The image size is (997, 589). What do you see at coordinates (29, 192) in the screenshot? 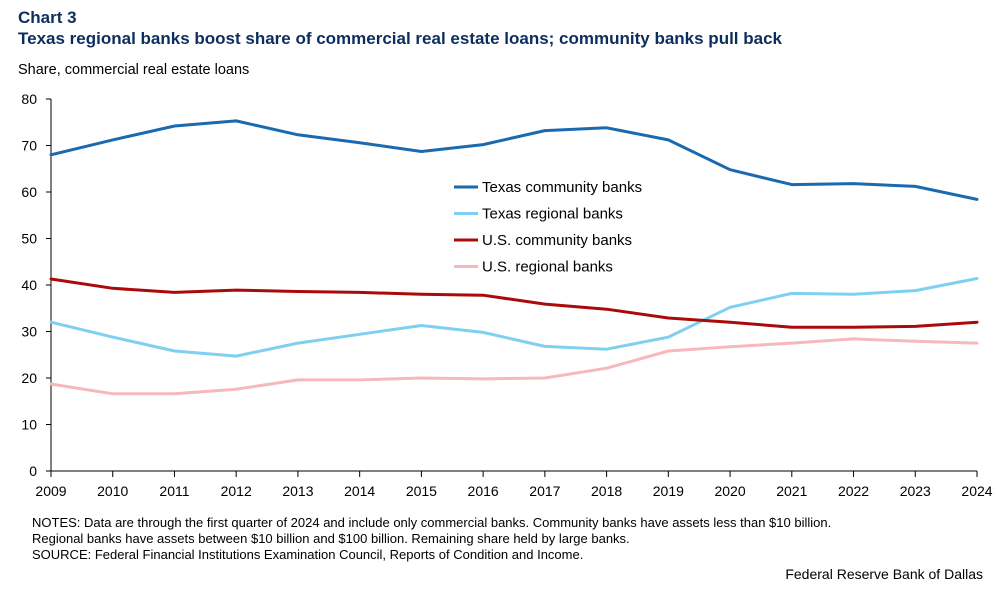
I see `y-tick-label: 60` at bounding box center [29, 192].